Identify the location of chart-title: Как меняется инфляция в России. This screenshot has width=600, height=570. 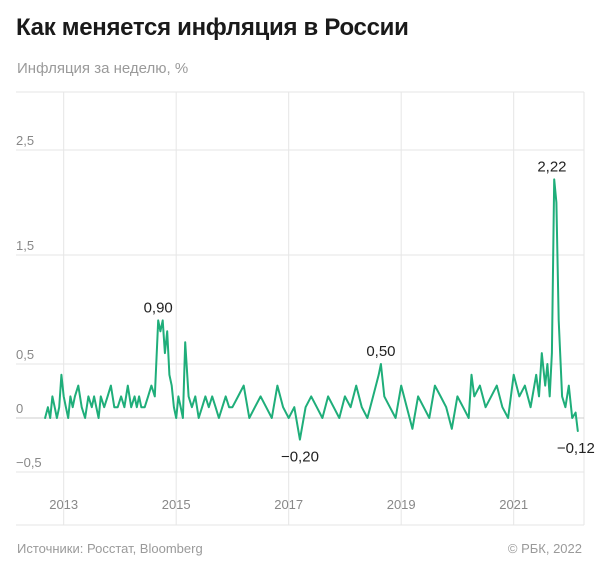
(212, 27).